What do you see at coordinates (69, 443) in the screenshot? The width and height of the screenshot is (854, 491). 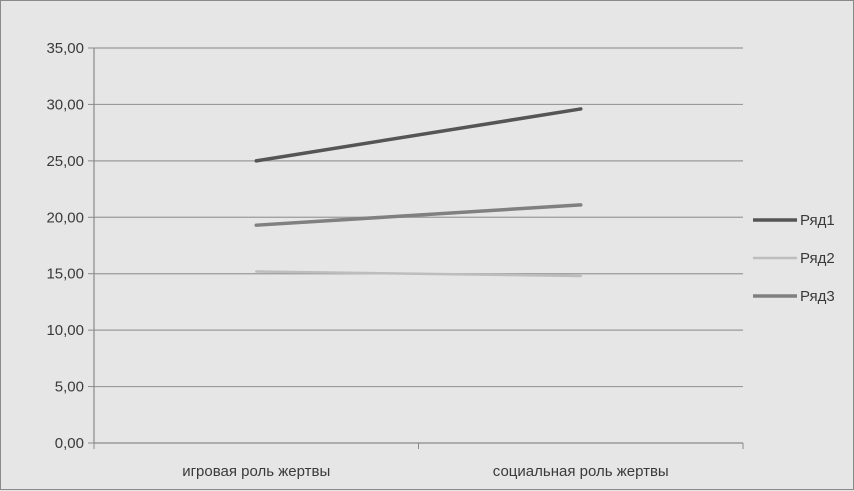 I see `y-tick-label: 0,00` at bounding box center [69, 443].